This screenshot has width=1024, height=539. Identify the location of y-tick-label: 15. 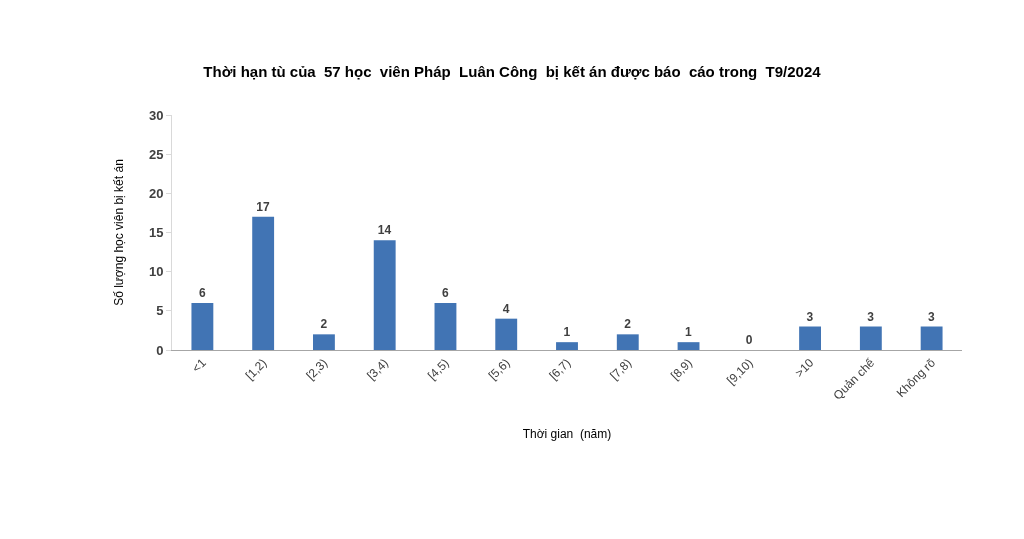
(156, 233).